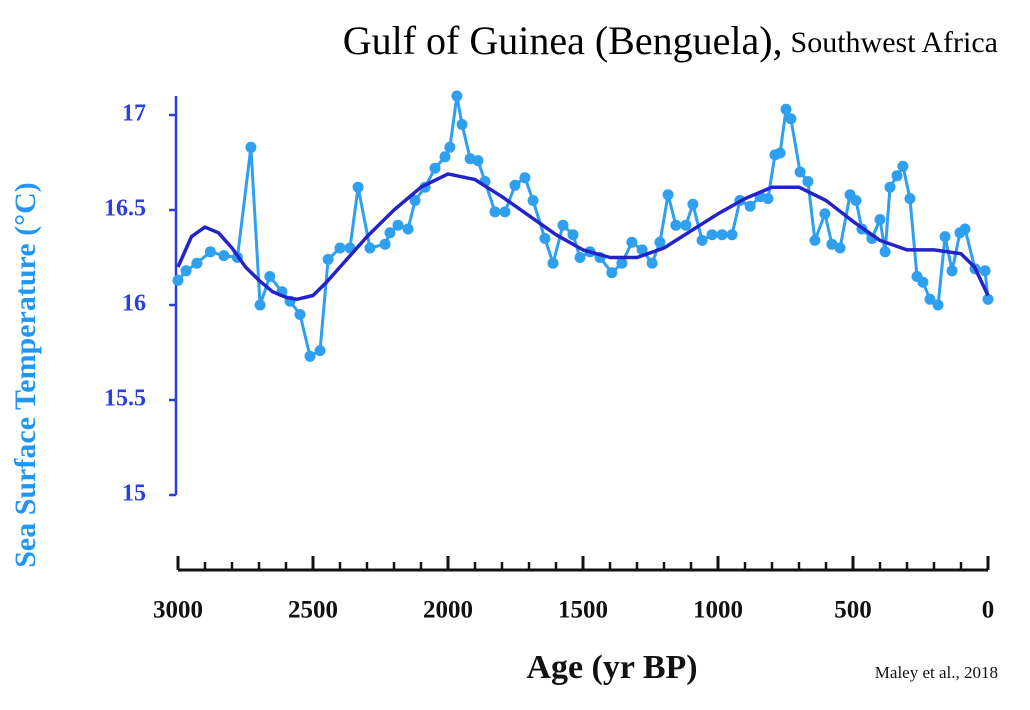 This screenshot has width=1030, height=710. I want to click on x-tick-label: 3000, so click(178, 610).